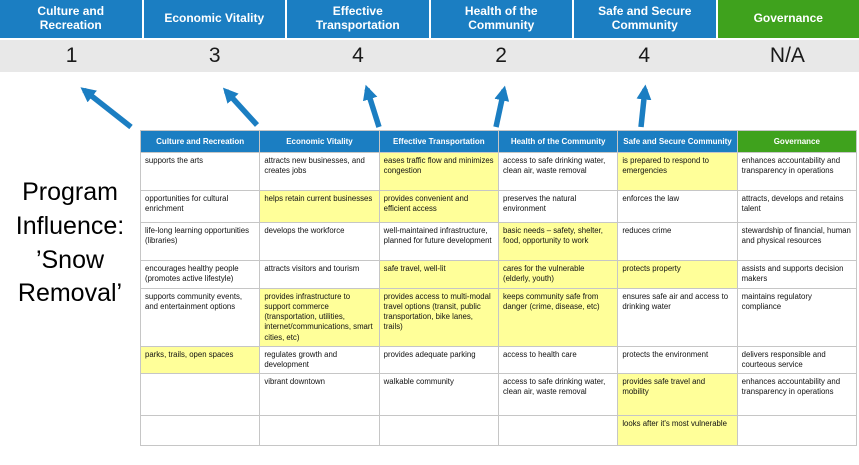 This screenshot has height=465, width=859. I want to click on matrix-cell-r6-c1: parks, trails, open spaces, so click(201, 361).